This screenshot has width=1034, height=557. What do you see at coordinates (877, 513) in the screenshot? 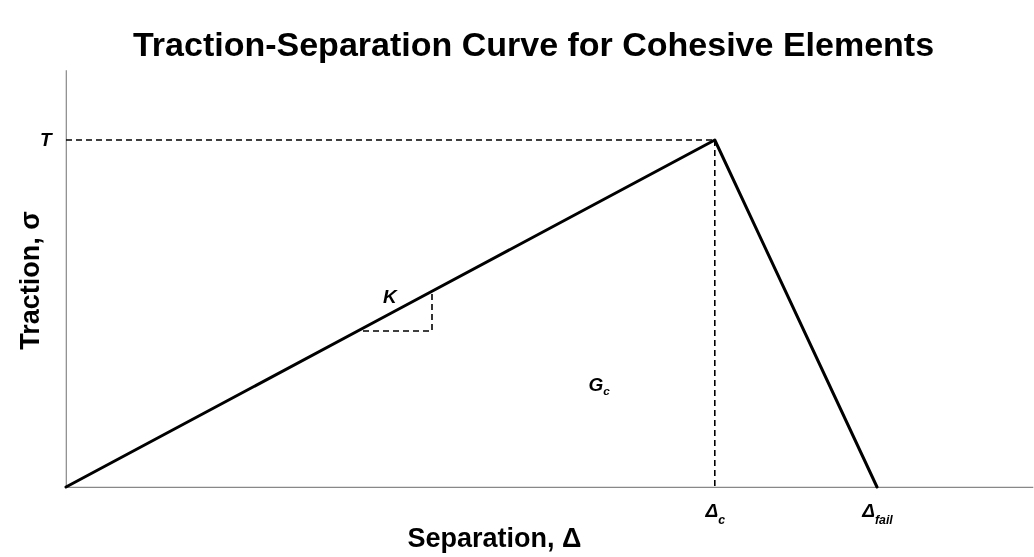
I see `x-tick-label: Δ$_{fail}$` at bounding box center [877, 513].